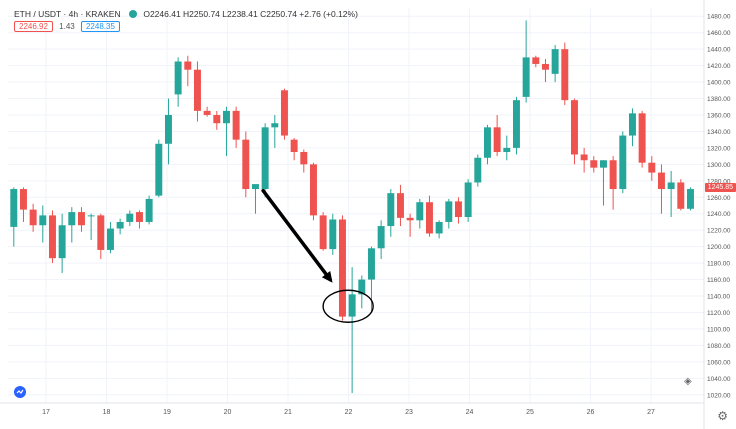  What do you see at coordinates (100, 26) in the screenshot?
I see `buy-quote-button: 2248.35` at bounding box center [100, 26].